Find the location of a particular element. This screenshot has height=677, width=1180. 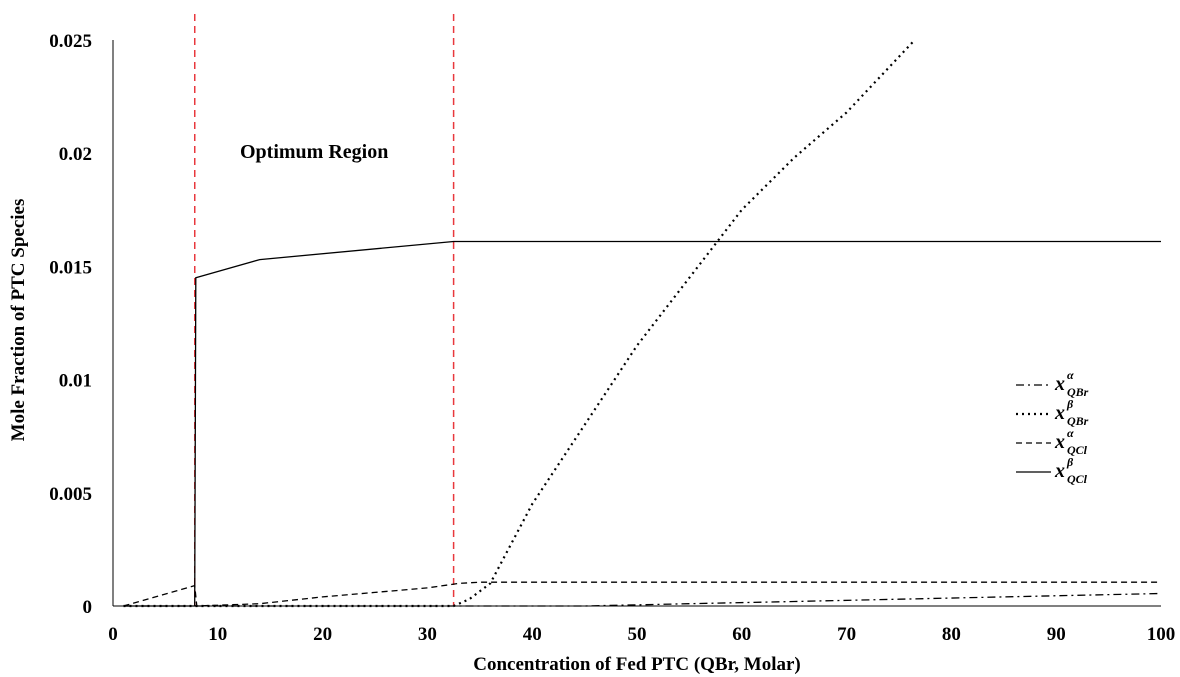

x-tick-label: 100 is located at coordinates (1161, 634).